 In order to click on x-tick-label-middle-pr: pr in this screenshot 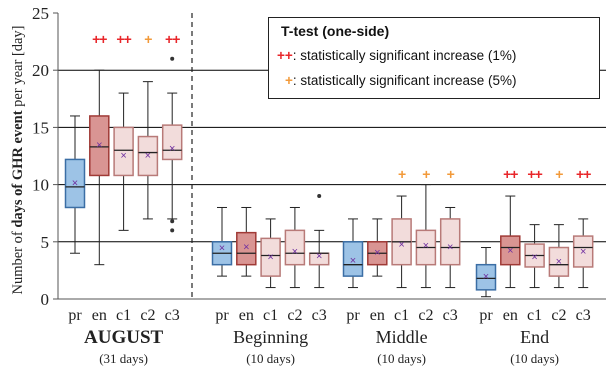, I will do `click(353, 315)`.